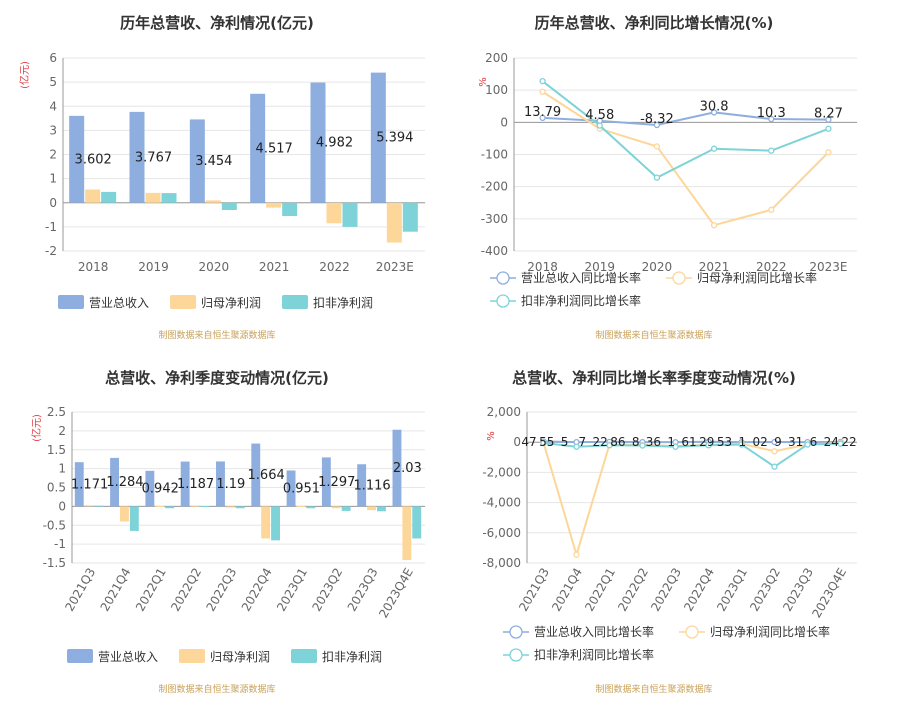 This screenshot has height=707, width=913. Describe the element at coordinates (599, 442) in the screenshot. I see `data-label: 22` at that location.